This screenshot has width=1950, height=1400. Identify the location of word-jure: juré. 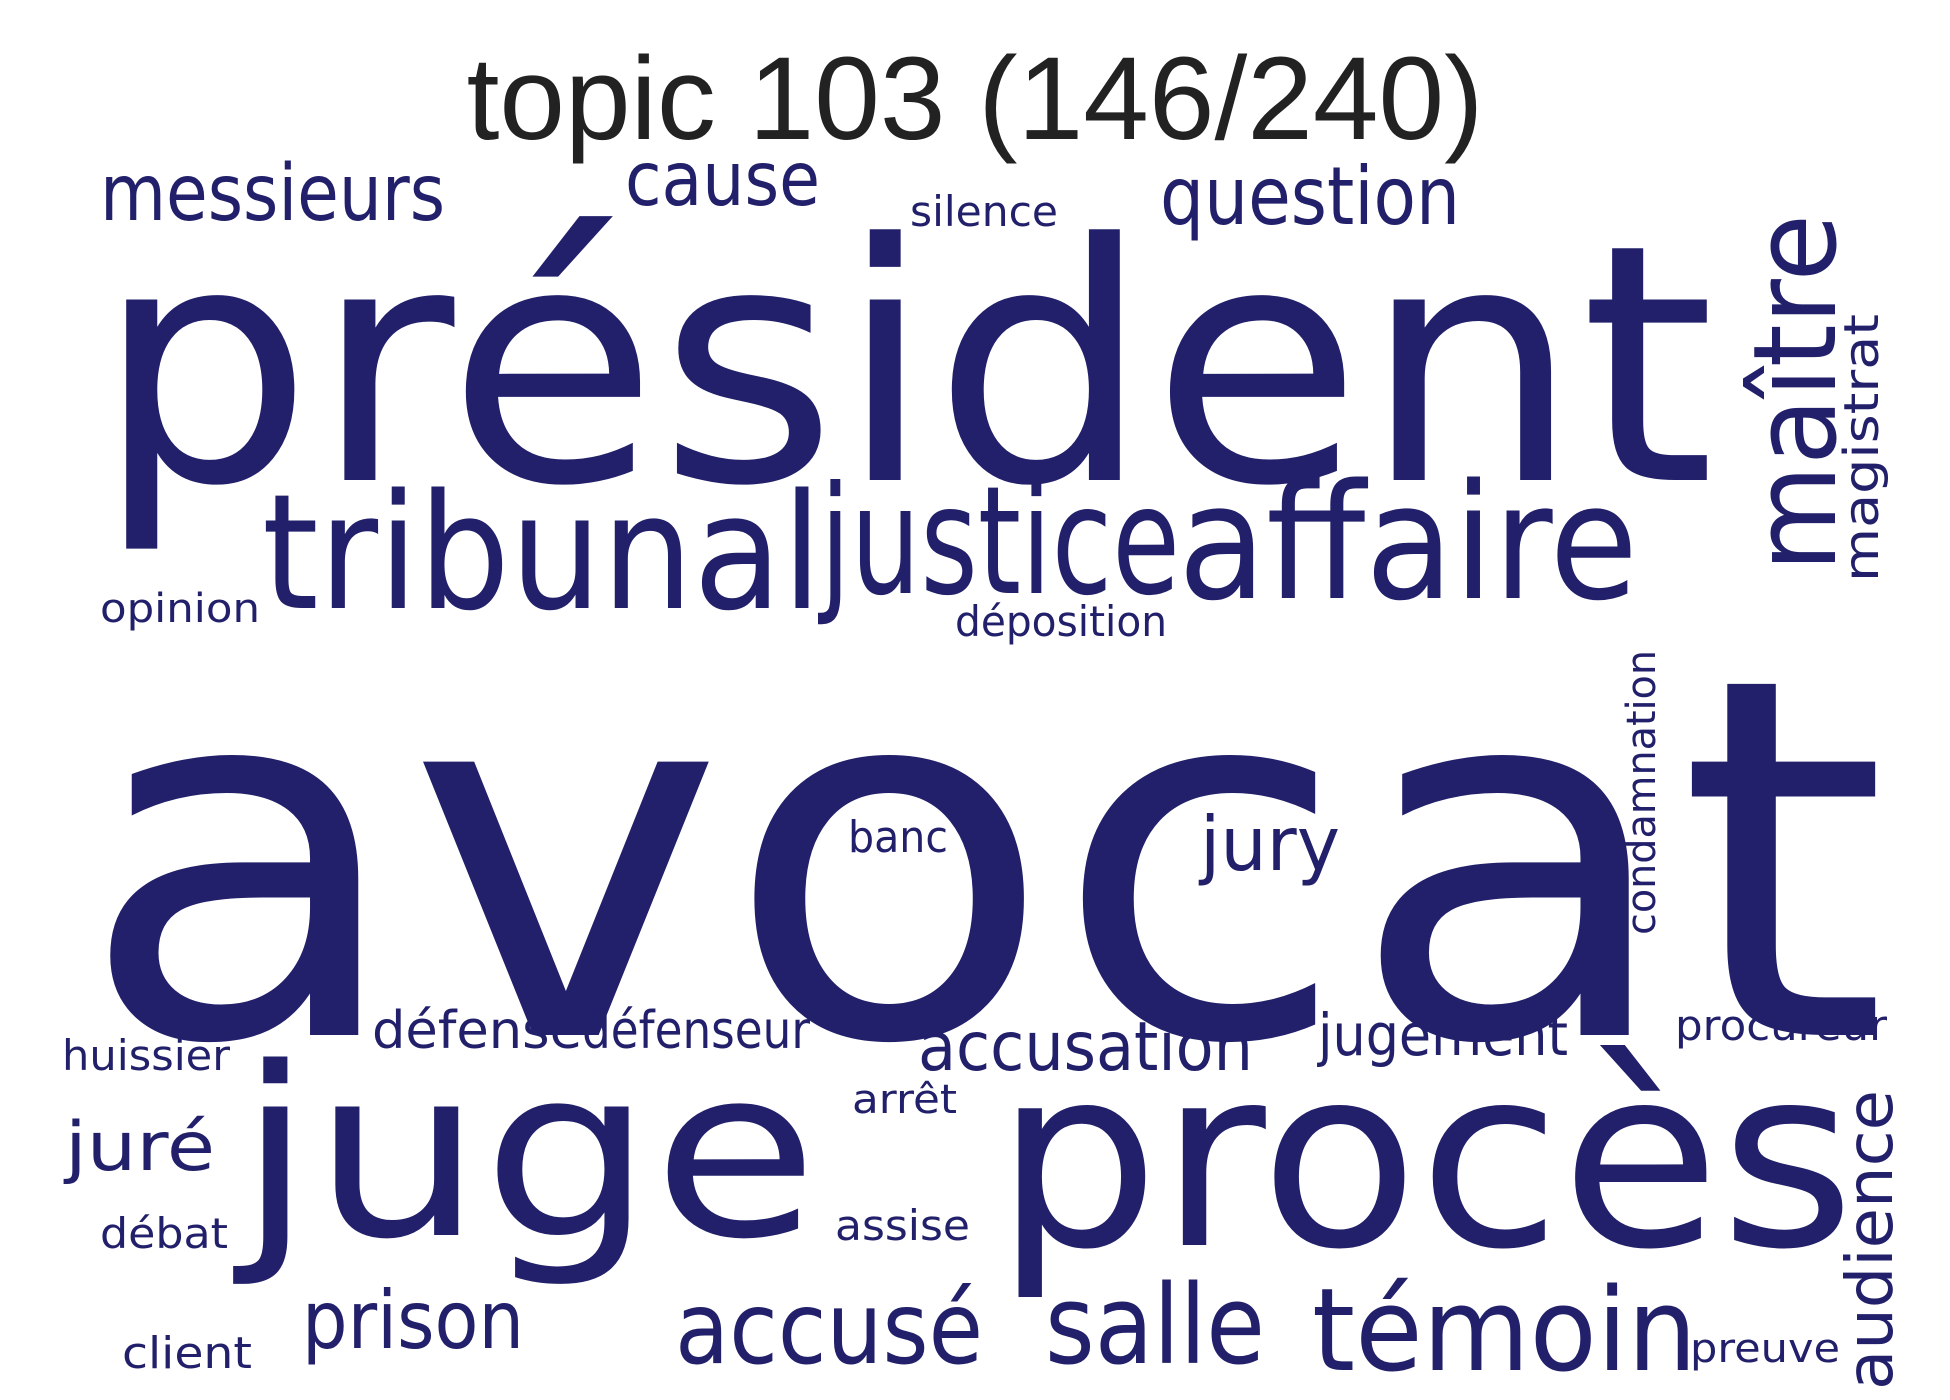
(139, 1147).